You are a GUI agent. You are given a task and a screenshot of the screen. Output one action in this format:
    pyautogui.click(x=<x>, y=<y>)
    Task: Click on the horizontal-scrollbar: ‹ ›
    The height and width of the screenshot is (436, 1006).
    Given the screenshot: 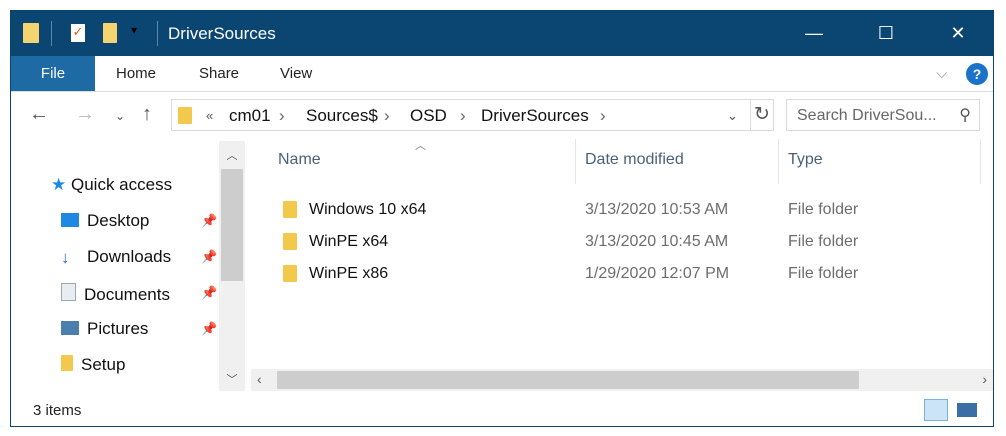 What is the action you would take?
    pyautogui.click(x=622, y=380)
    